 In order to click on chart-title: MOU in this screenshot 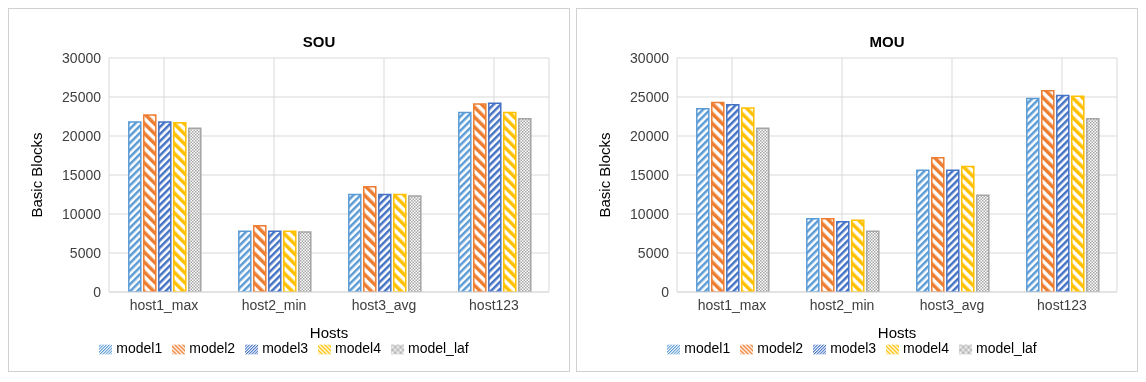, I will do `click(887, 41)`.